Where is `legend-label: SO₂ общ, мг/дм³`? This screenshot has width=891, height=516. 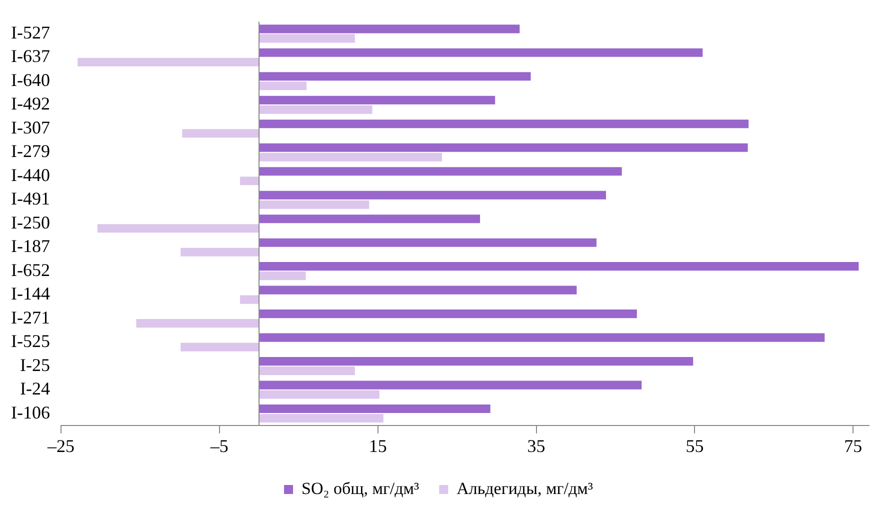 legend-label: SO₂ общ, мг/дм³ is located at coordinates (361, 488).